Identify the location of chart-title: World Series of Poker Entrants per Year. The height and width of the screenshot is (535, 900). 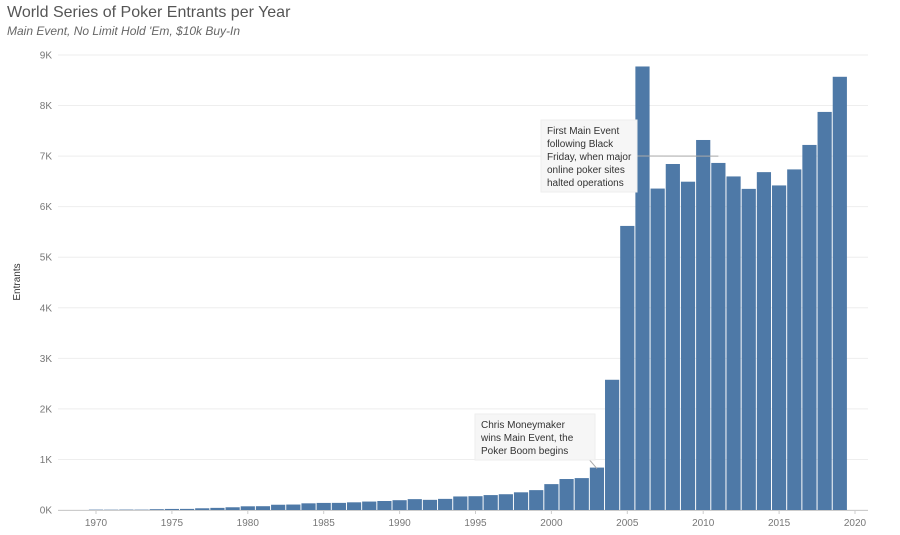
(149, 12).